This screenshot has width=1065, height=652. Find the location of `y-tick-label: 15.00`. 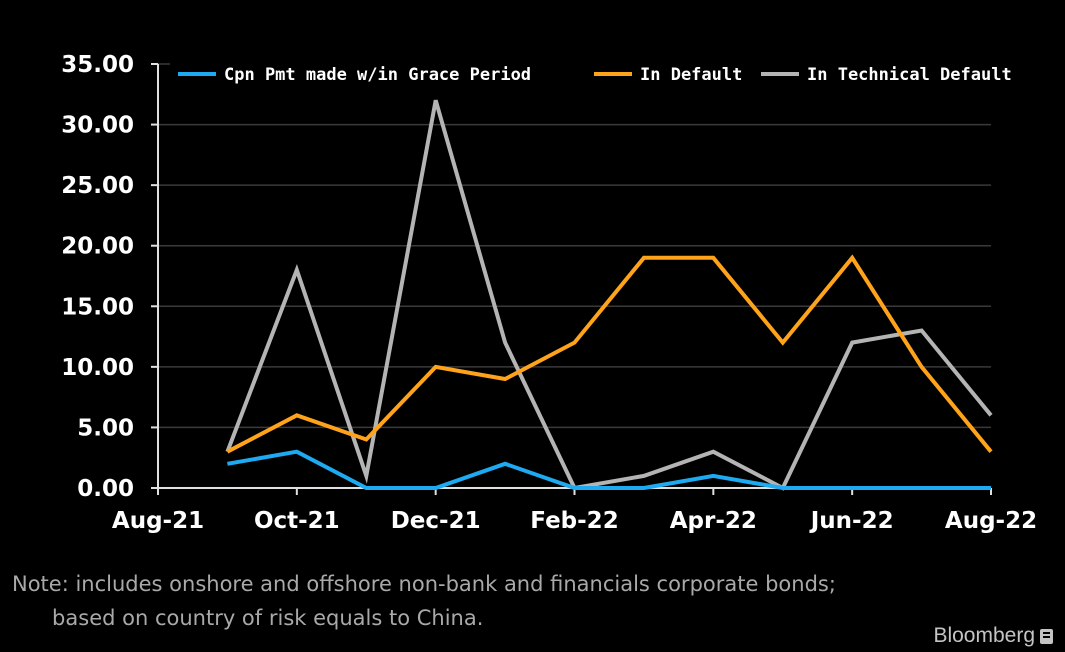

y-tick-label: 15.00 is located at coordinates (97, 307).